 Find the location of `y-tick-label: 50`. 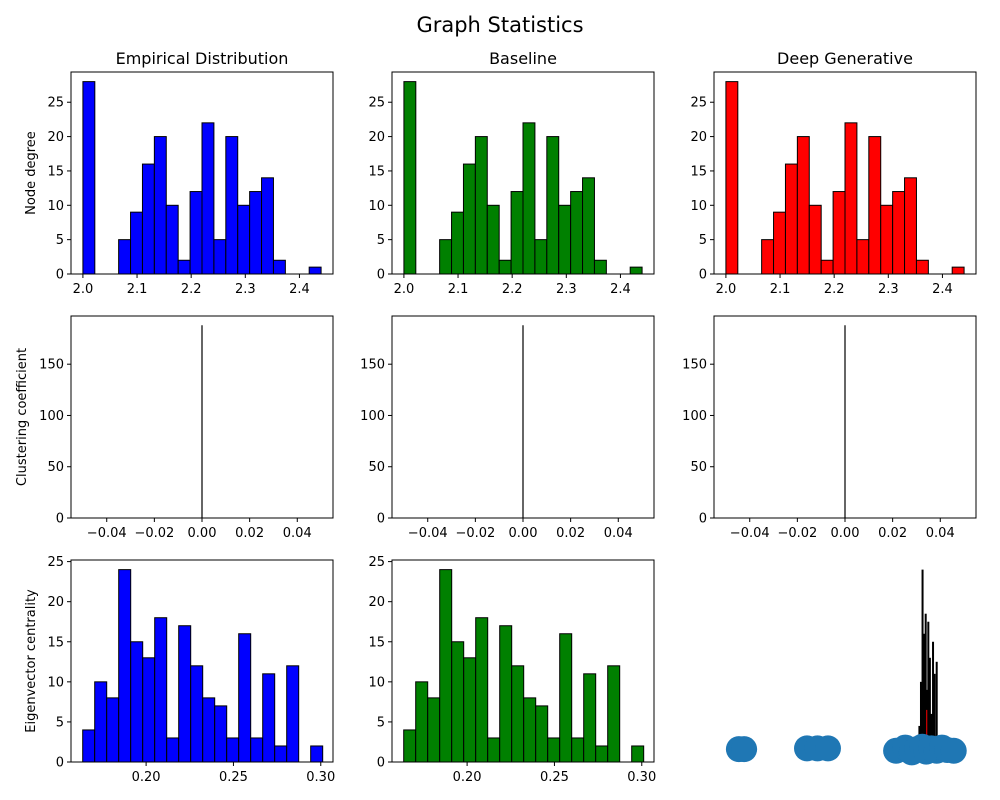

y-tick-label: 50 is located at coordinates (698, 467).